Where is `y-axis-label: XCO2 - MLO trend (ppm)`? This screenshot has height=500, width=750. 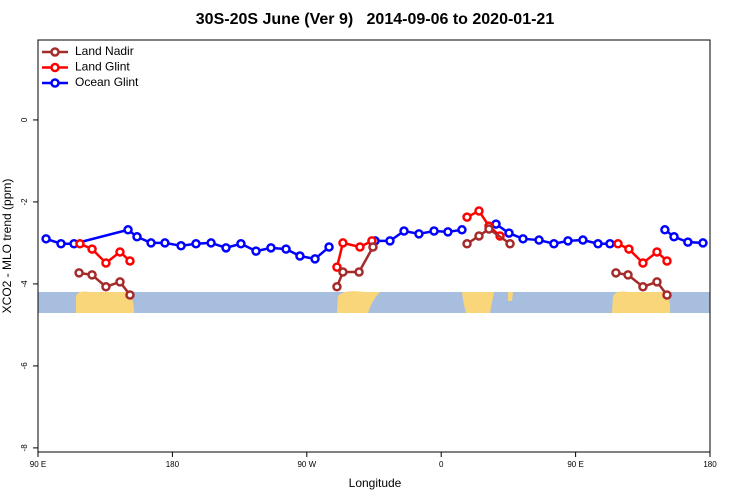 y-axis-label: XCO2 - MLO trend (ppm) is located at coordinates (7, 246).